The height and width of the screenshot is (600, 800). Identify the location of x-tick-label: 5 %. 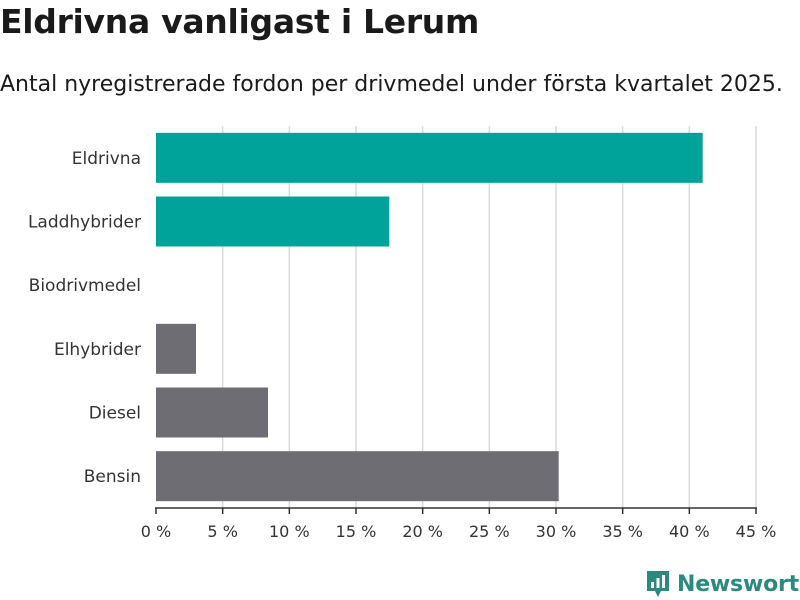
(222, 531).